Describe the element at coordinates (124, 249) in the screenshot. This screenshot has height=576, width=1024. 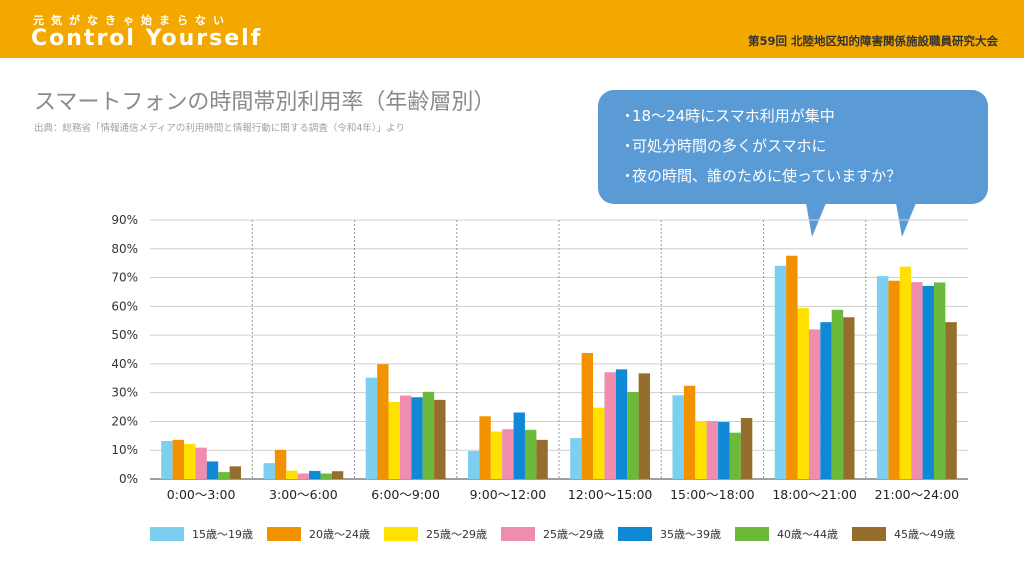
I see `y-tick-label: 80%` at that location.